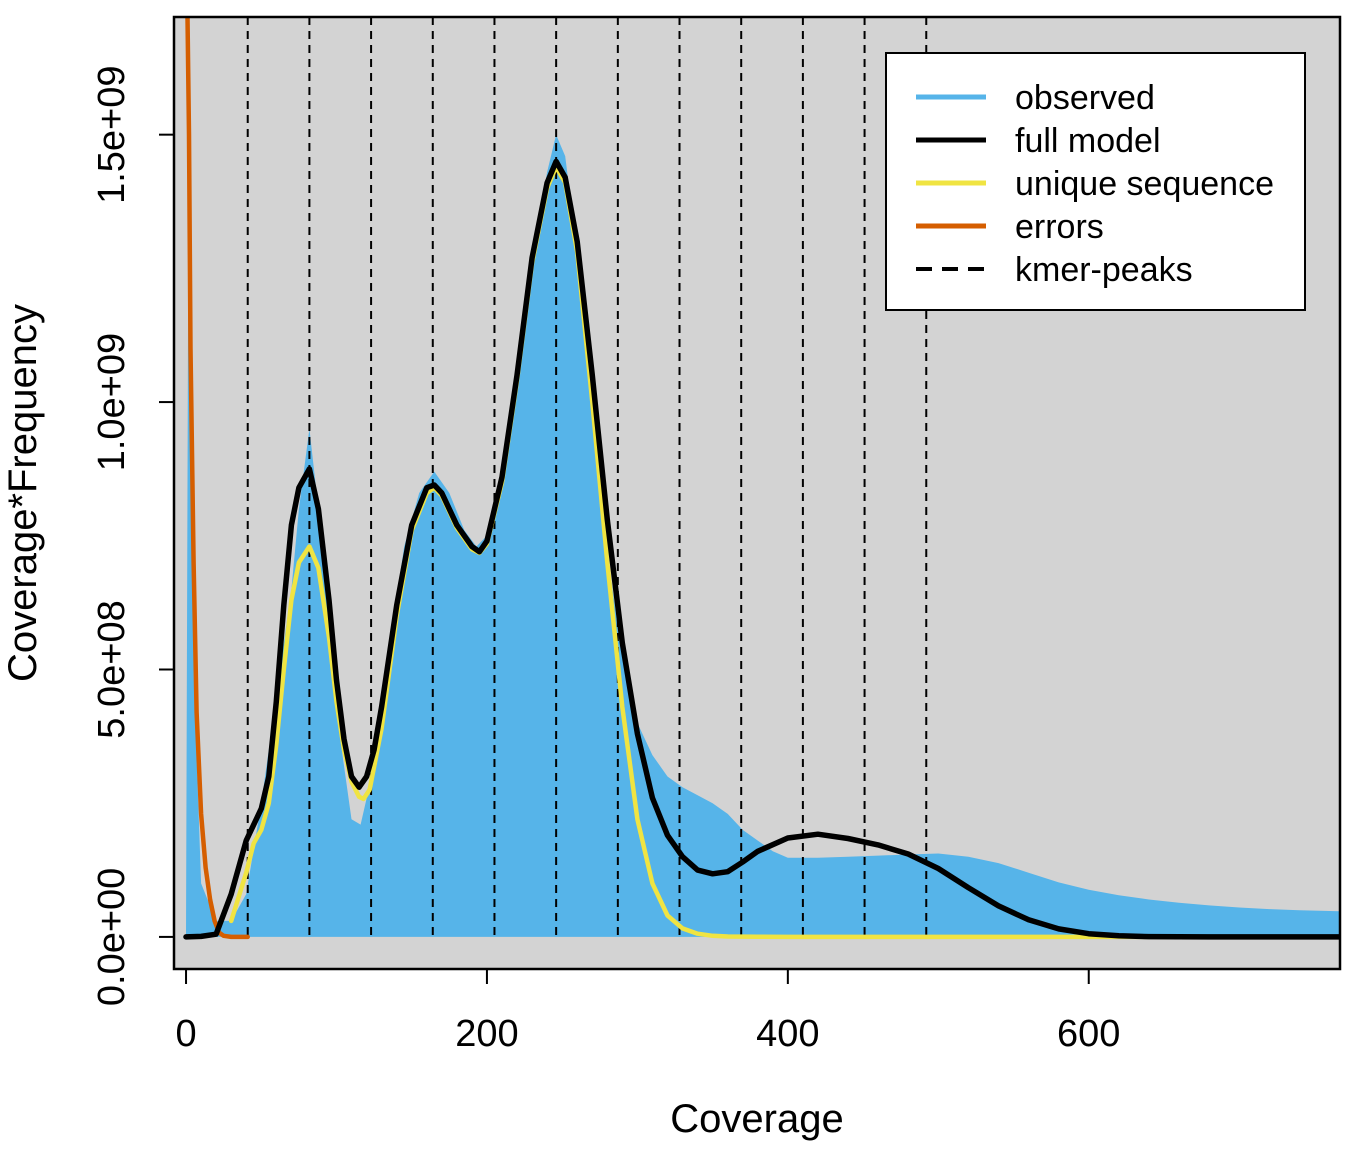 The width and height of the screenshot is (1365, 1155). What do you see at coordinates (112, 937) in the screenshot?
I see `y-tick-label: 0.0e+00` at bounding box center [112, 937].